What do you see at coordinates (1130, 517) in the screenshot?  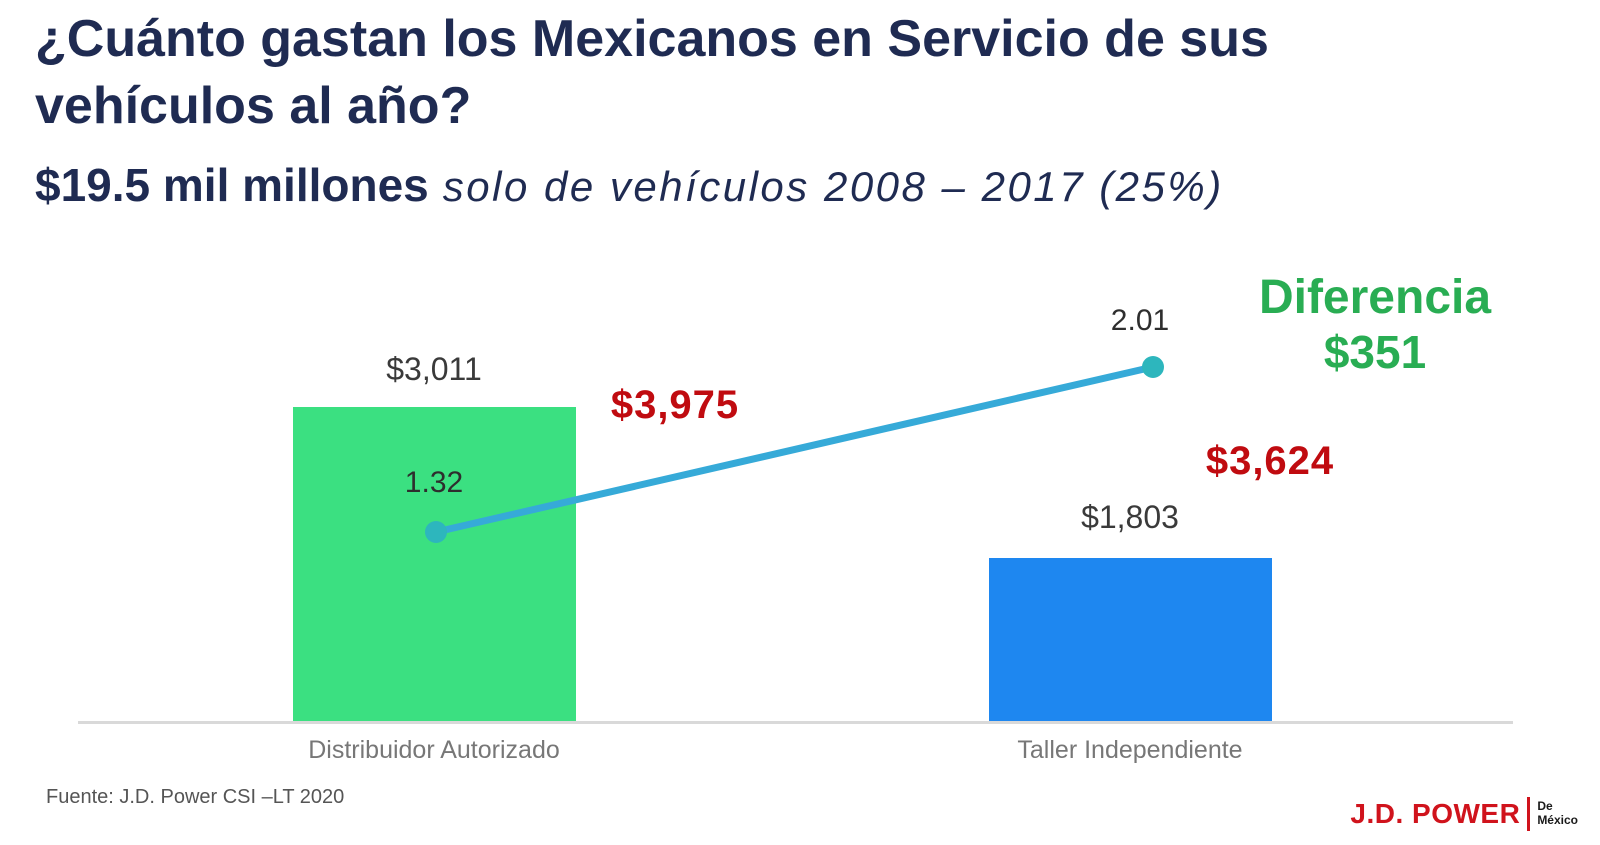 I see `bar-value-label-taller: $1,803` at bounding box center [1130, 517].